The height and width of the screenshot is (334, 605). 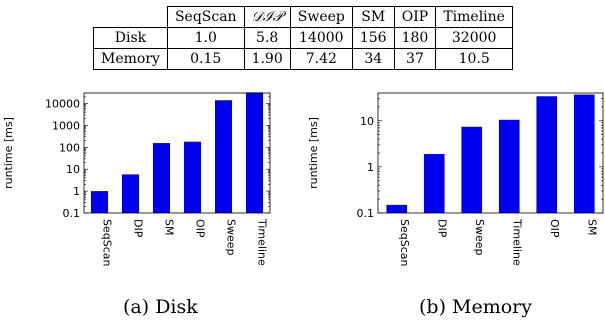 What do you see at coordinates (415, 38) in the screenshot?
I see `table-cell: 180` at bounding box center [415, 38].